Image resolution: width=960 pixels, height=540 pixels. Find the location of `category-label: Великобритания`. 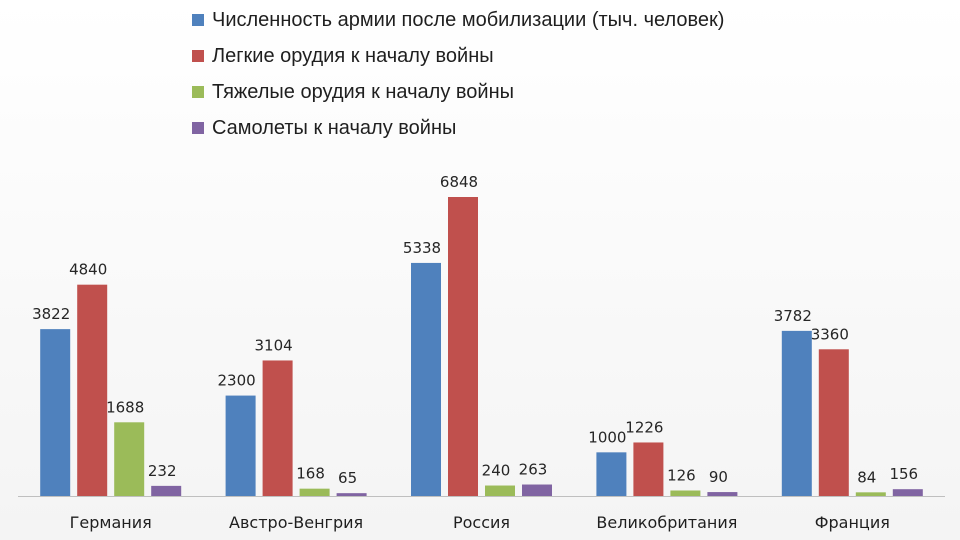

category-label: Великобритания is located at coordinates (666, 522).